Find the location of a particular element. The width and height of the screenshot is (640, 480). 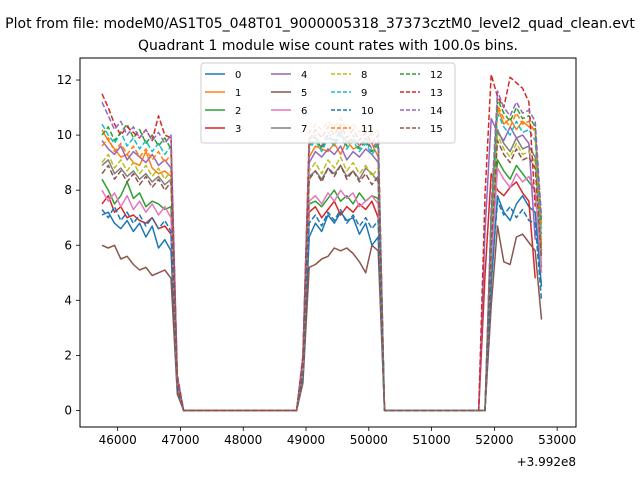

legend-label-14: 14 is located at coordinates (436, 111).